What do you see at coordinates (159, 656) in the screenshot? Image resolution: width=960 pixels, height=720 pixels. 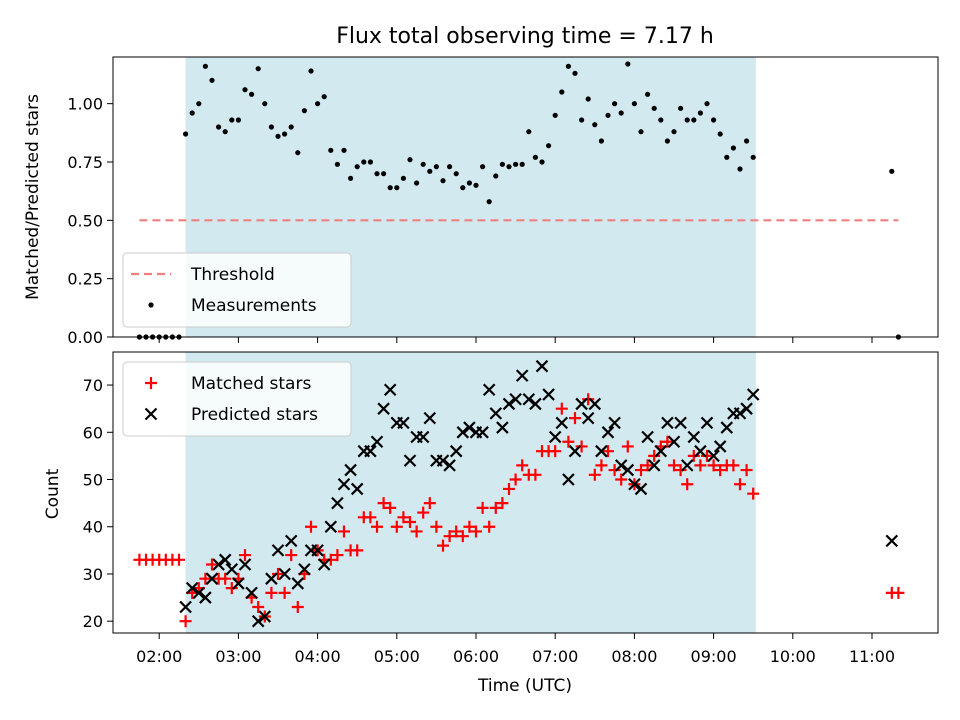 I see `x-tick-label: 02:00` at bounding box center [159, 656].